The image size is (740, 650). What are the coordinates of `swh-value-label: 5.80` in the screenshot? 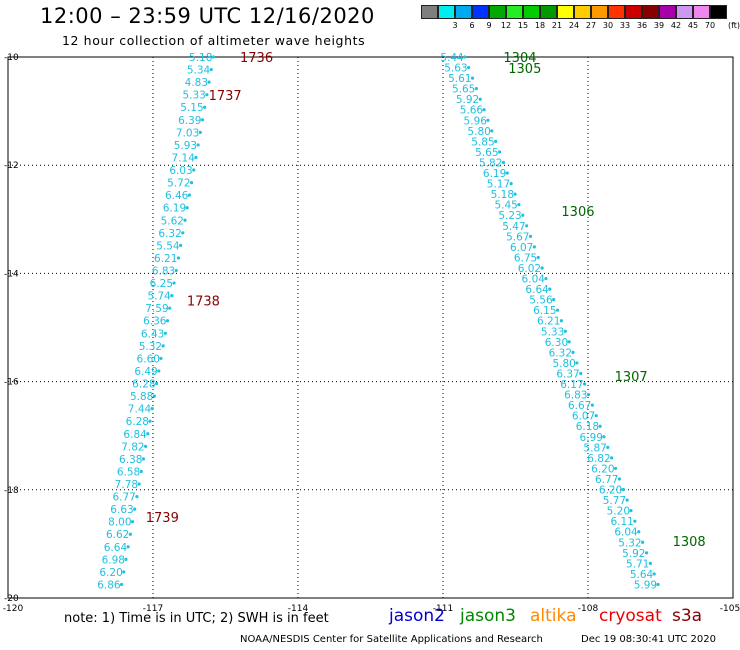 It's located at (478, 132).